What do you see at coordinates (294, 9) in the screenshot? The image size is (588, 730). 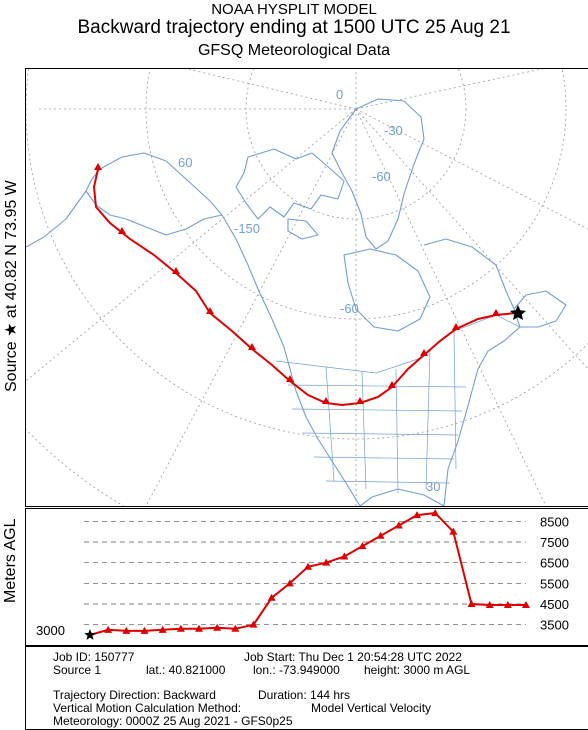 I see `title-line-1: NOAA HYSPLIT MODEL` at bounding box center [294, 9].